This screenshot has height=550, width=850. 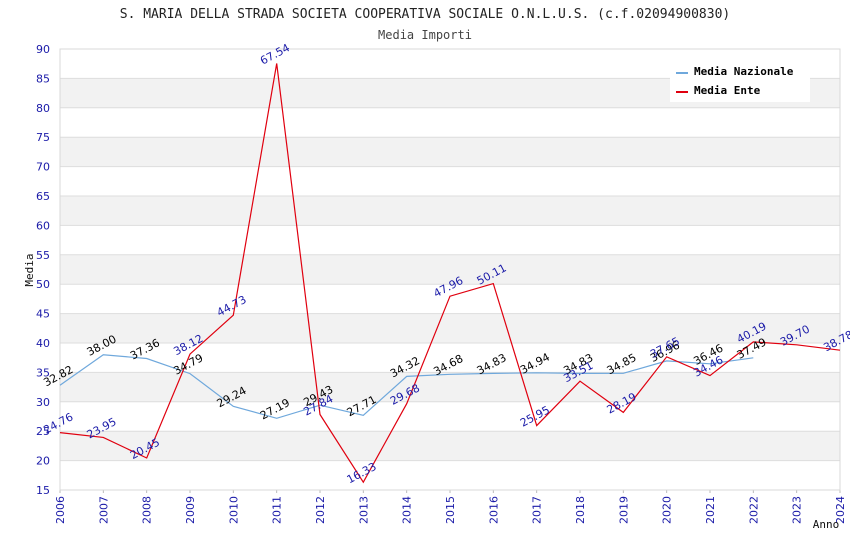 I want to click on x-tick-label: 2020, so click(x=667, y=510).